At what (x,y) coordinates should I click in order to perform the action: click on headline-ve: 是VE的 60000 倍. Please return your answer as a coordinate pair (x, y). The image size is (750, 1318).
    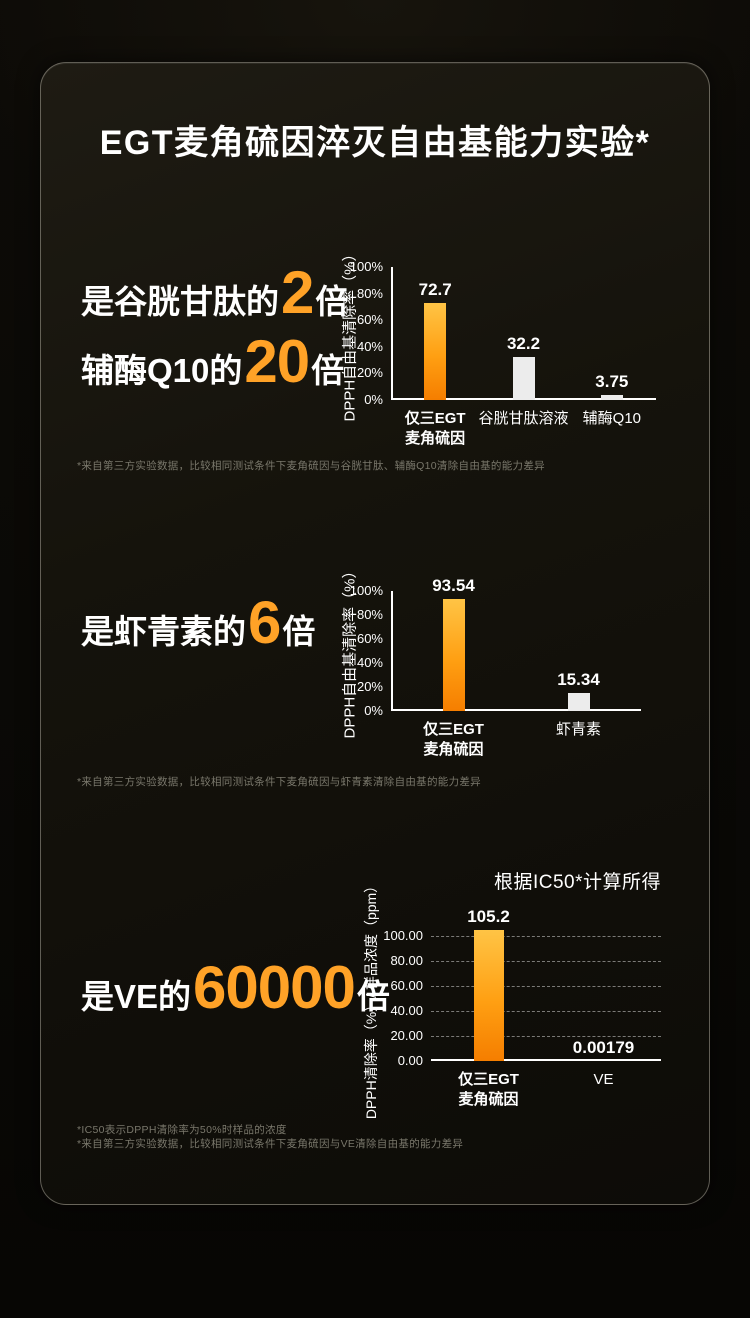
    Looking at the image, I should click on (235, 987).